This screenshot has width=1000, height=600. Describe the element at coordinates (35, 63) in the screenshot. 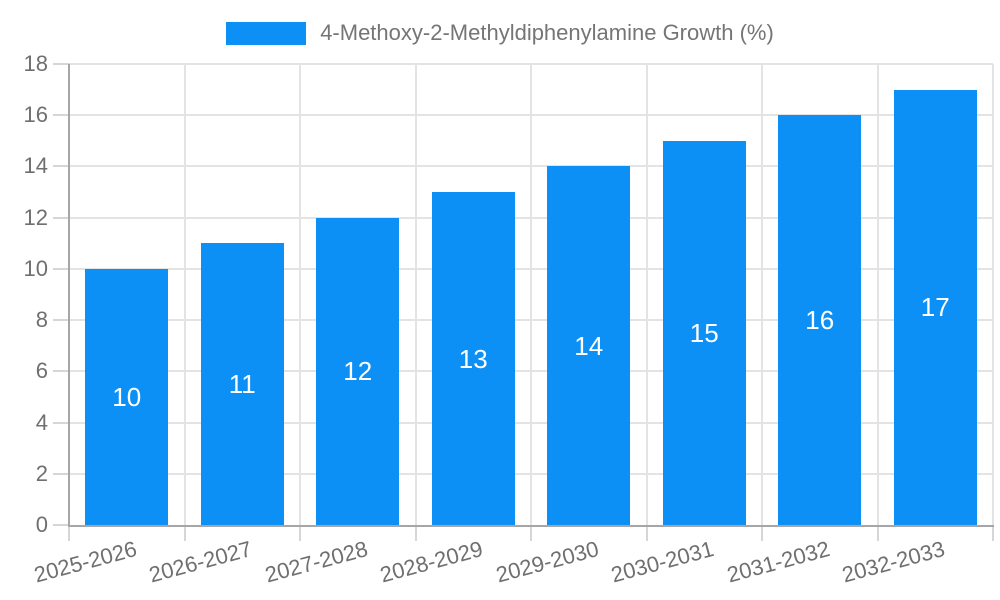

I see `y-tick-label: 18` at that location.